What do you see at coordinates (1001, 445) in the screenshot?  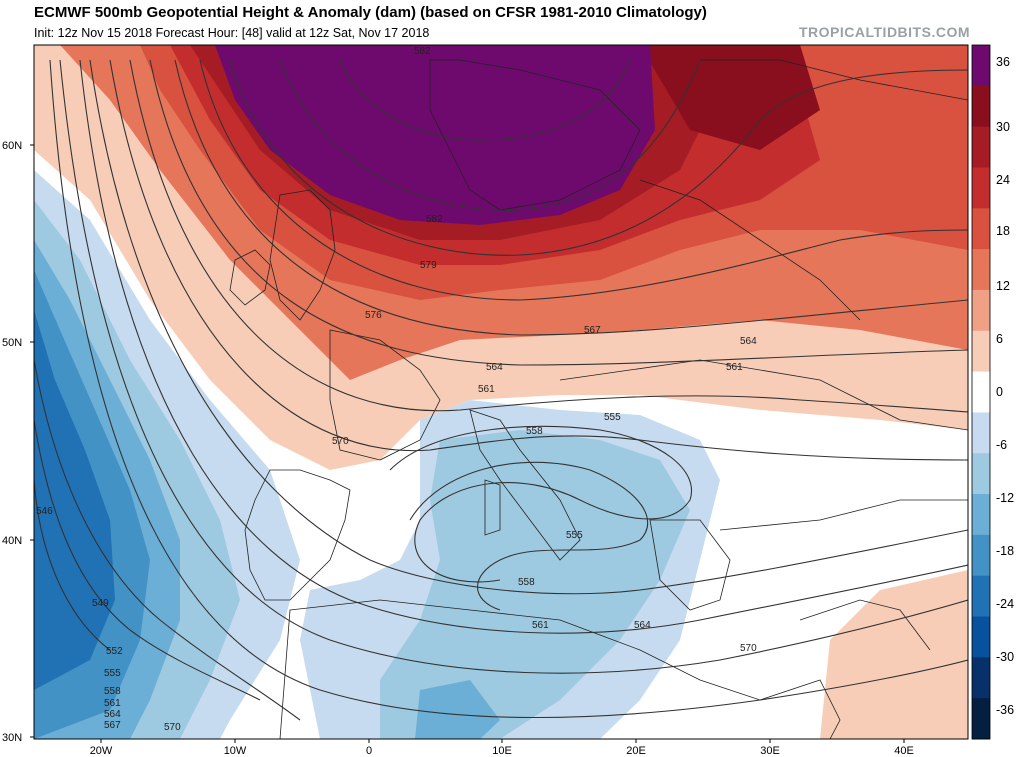 I see `colorbar-label: -6` at bounding box center [1001, 445].